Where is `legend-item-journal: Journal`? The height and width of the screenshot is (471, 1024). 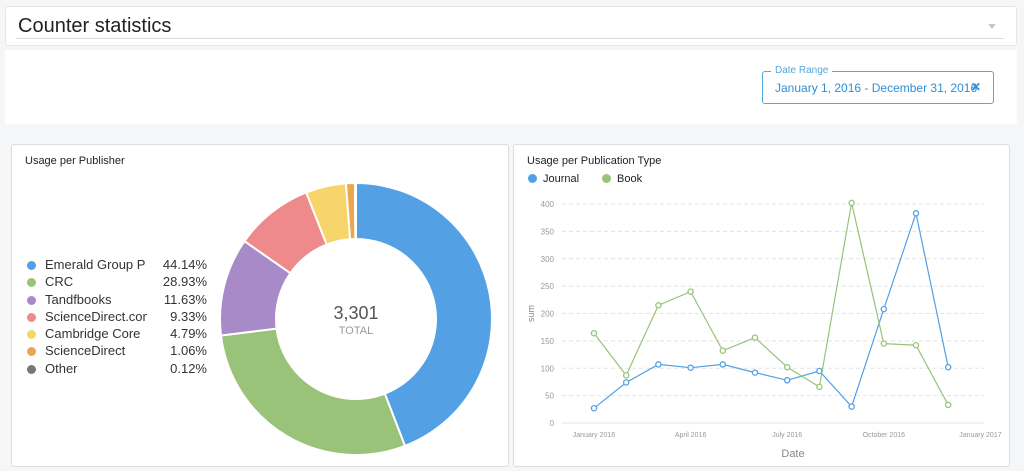
legend-item-journal: Journal is located at coordinates (553, 179).